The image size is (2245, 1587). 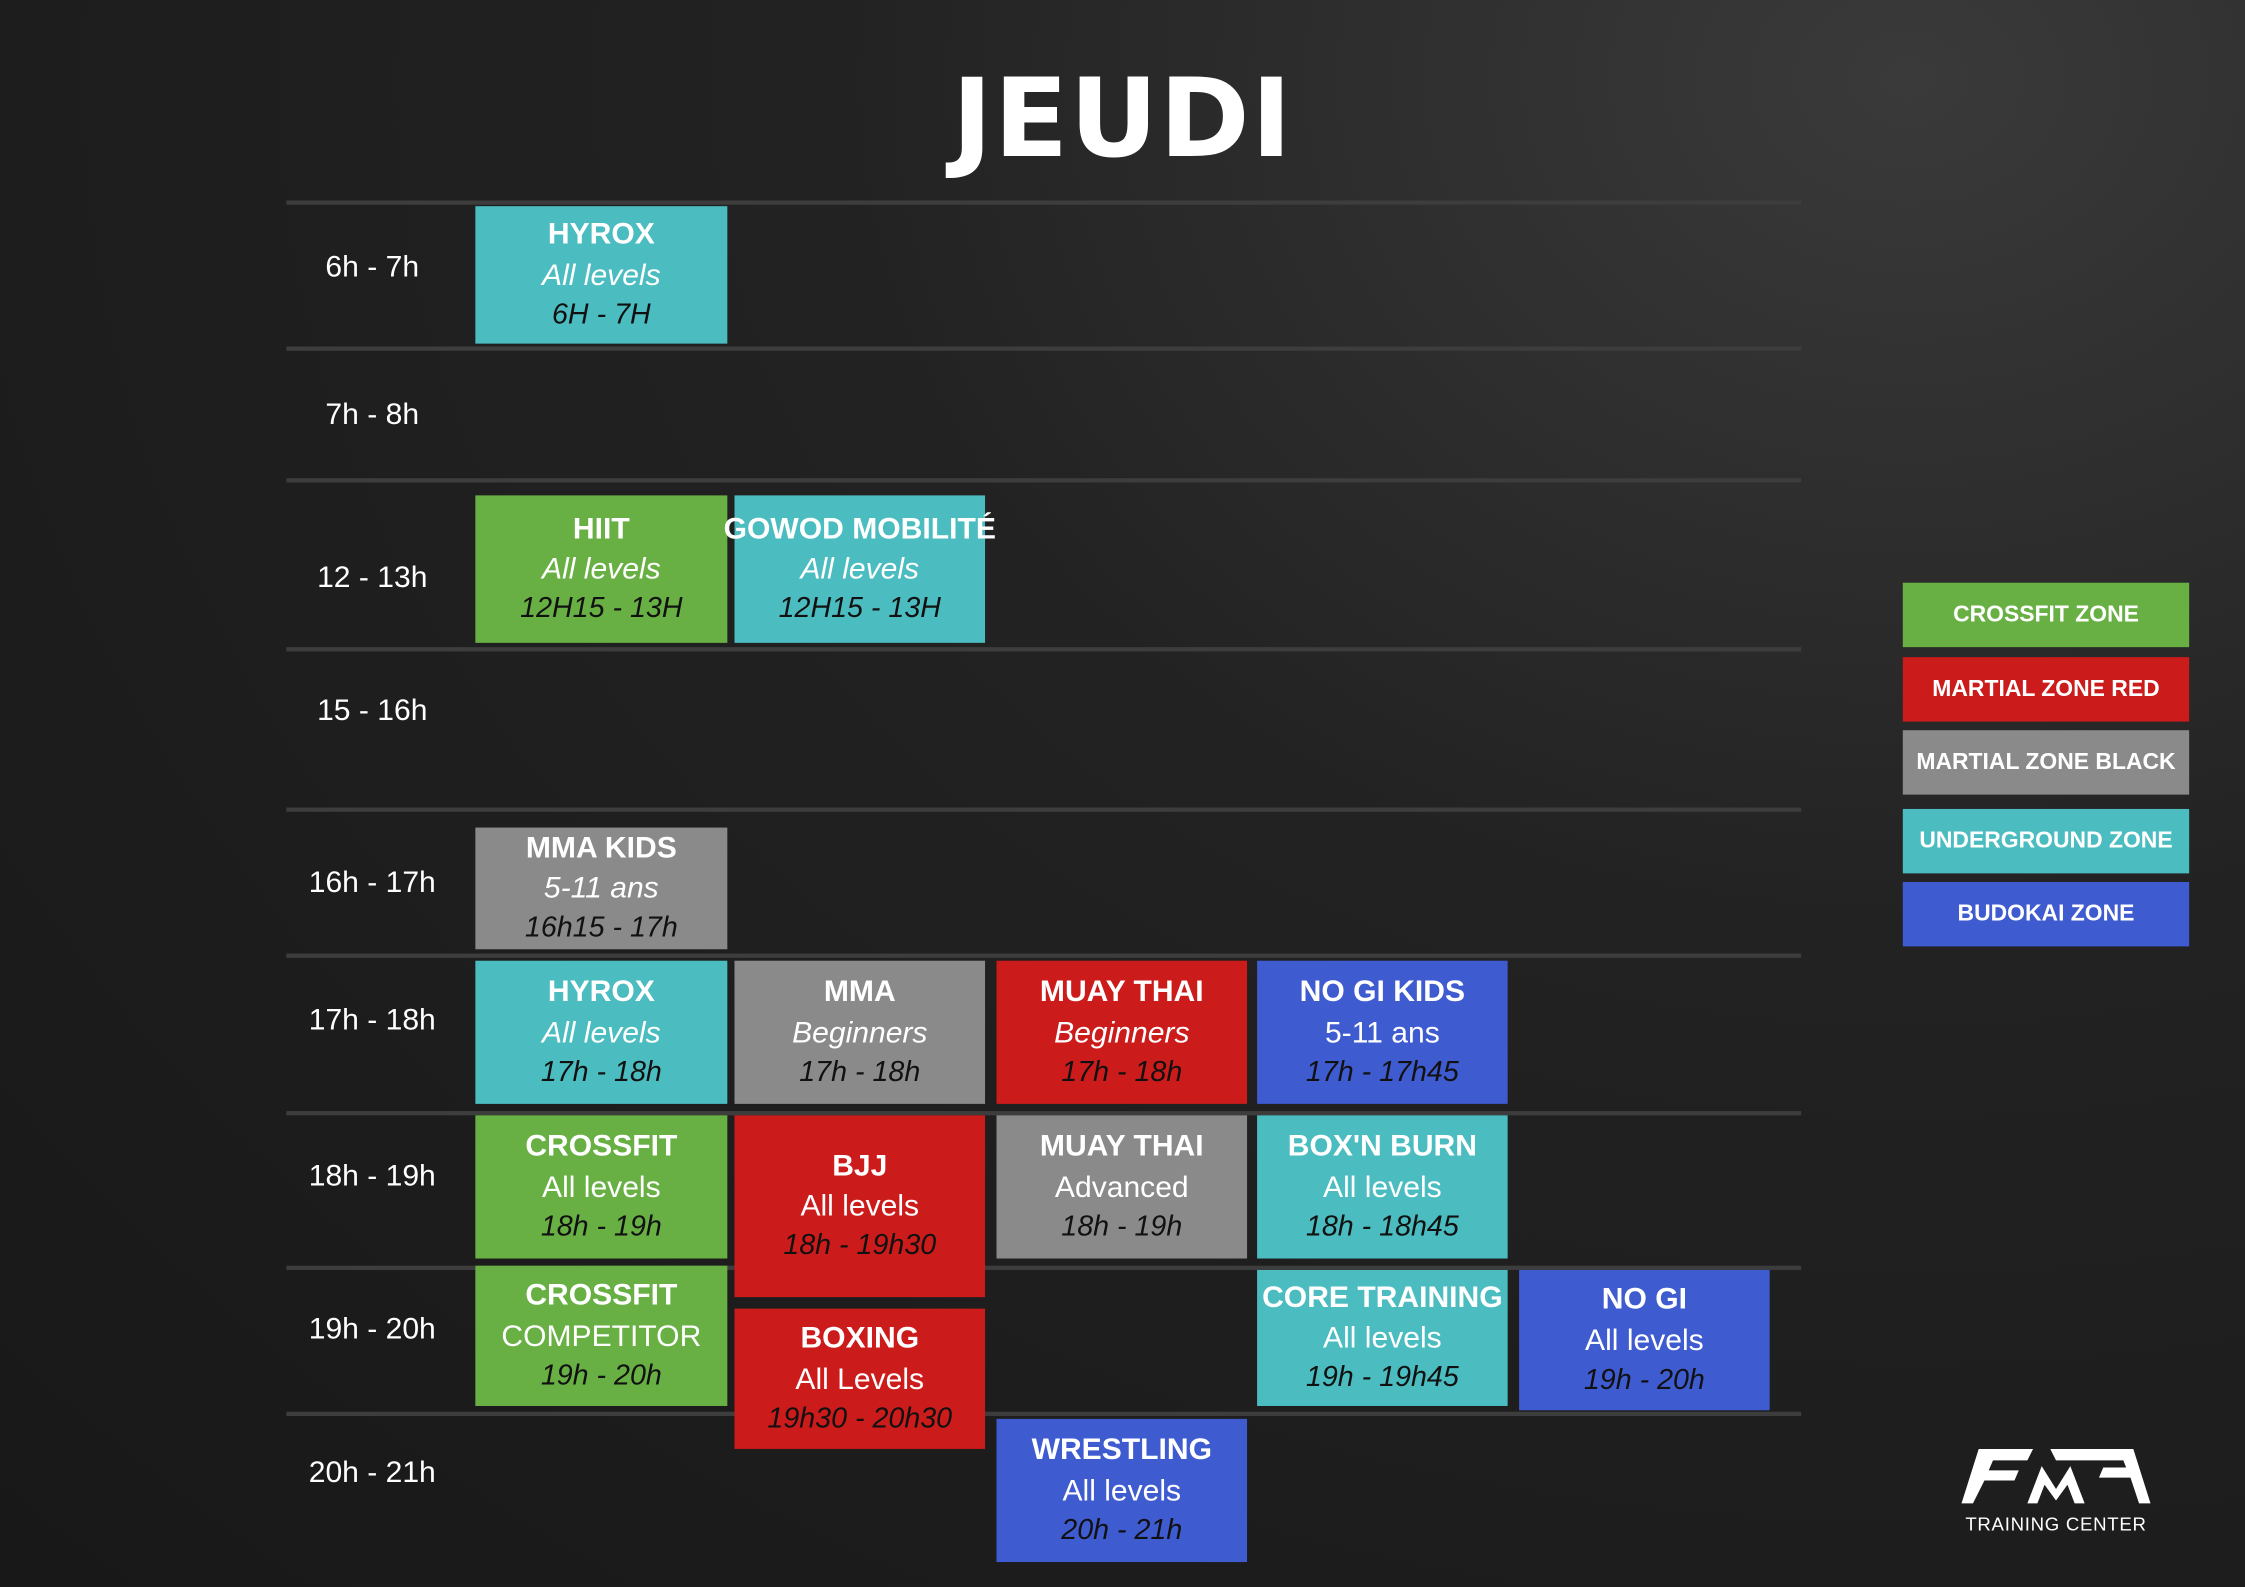 I want to click on class-session: GOWOD MOBILITÉ All levels 12H15 - 13H, so click(x=860, y=569).